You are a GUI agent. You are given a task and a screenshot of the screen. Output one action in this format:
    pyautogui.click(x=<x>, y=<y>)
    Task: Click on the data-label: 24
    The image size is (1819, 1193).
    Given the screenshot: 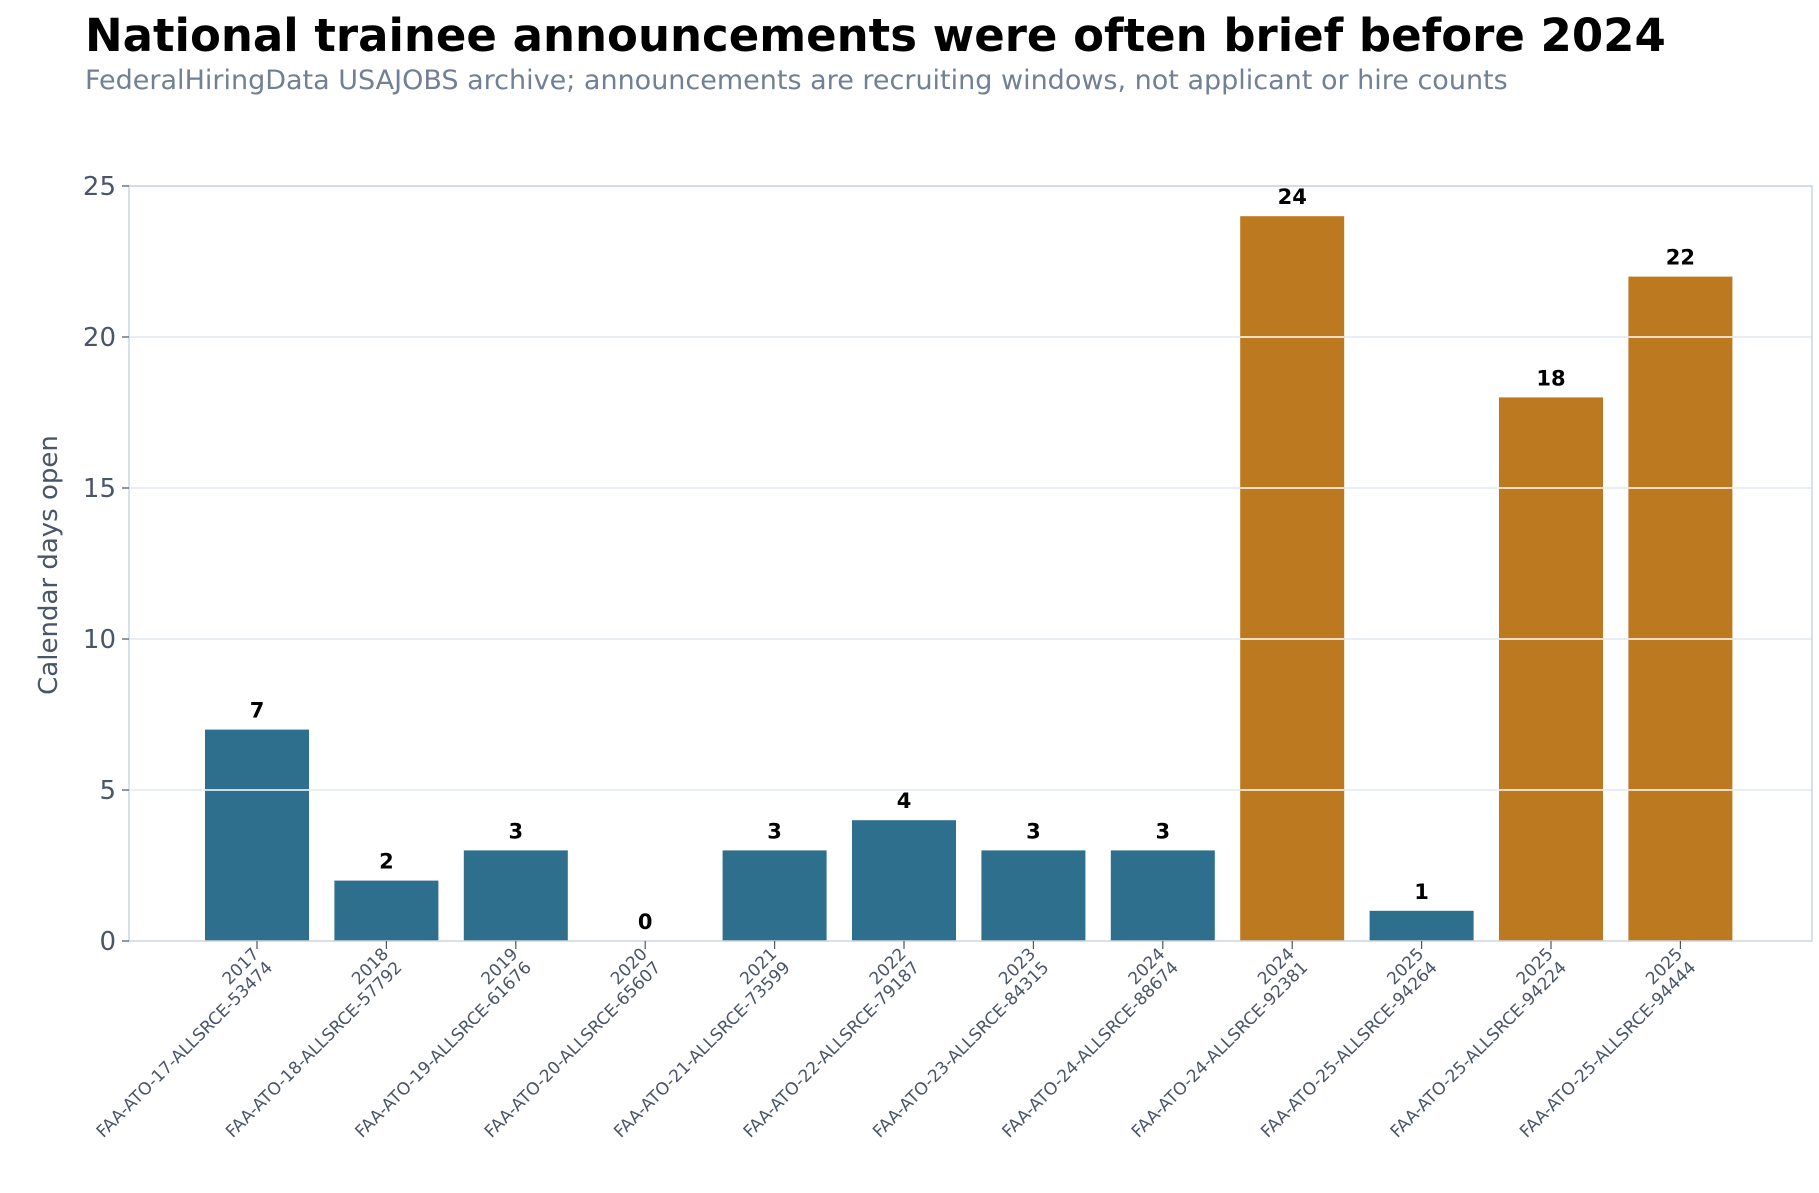 What is the action you would take?
    pyautogui.click(x=1292, y=197)
    